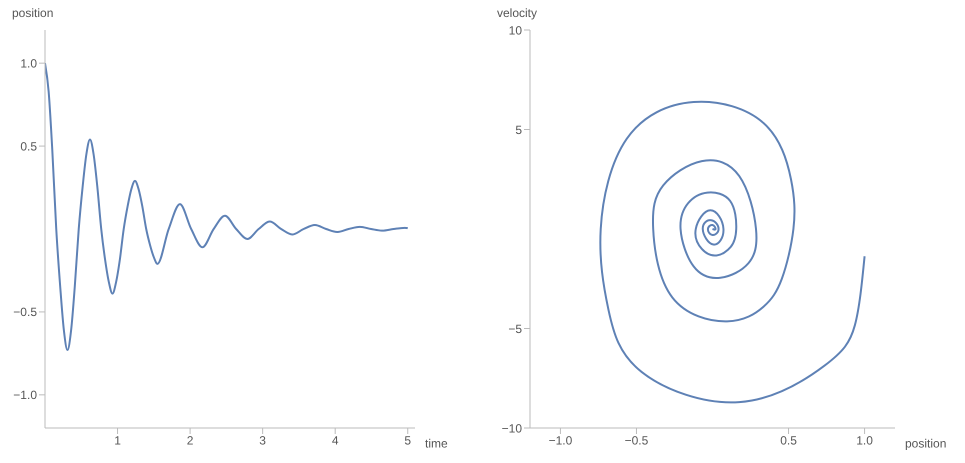 This screenshot has height=463, width=965. What do you see at coordinates (408, 441) in the screenshot?
I see `x-tick-label: 5` at bounding box center [408, 441].